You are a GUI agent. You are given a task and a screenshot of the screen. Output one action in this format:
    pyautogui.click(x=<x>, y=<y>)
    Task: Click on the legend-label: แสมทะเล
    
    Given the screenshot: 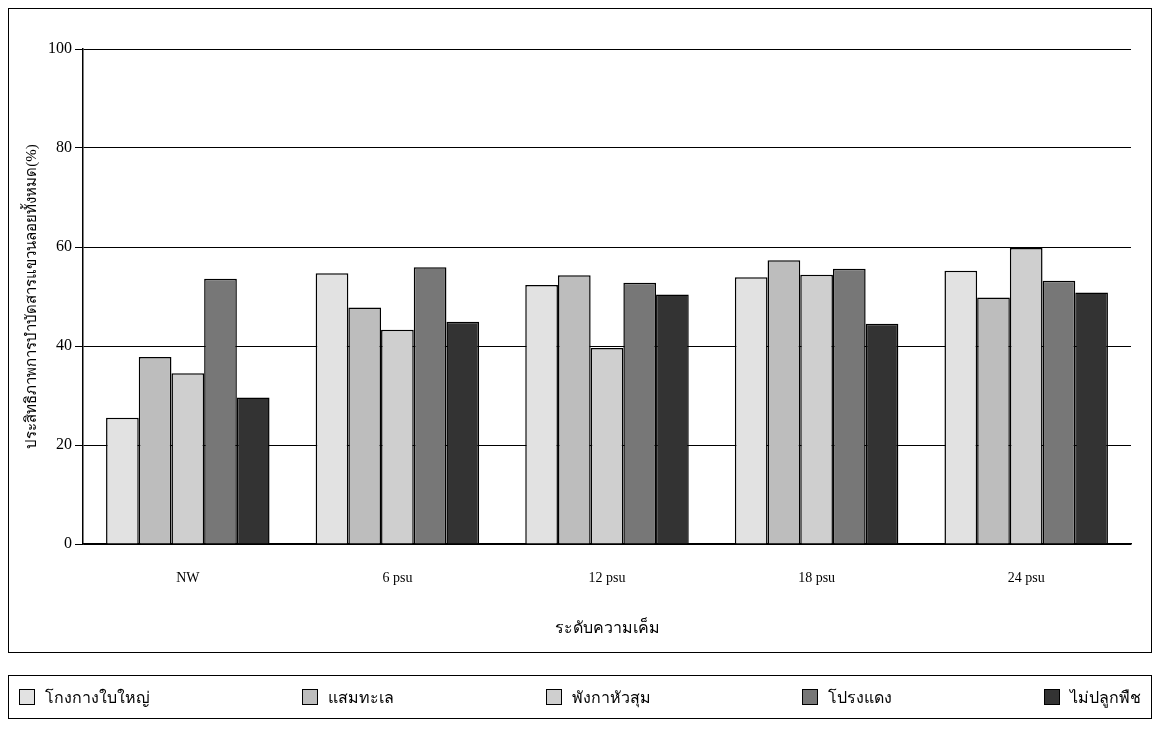 What is the action you would take?
    pyautogui.click(x=360, y=697)
    